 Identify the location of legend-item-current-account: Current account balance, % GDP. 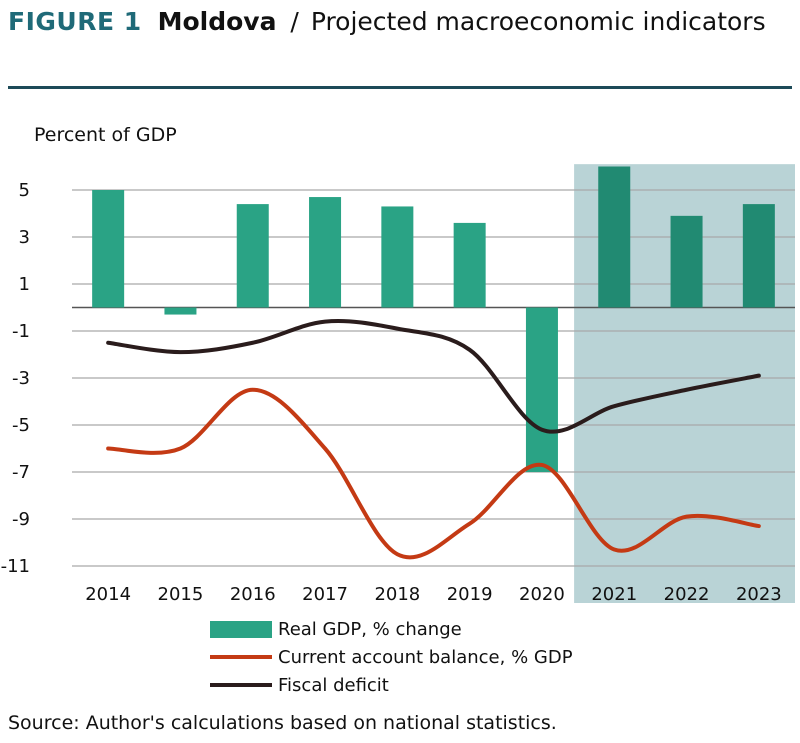
(391, 657).